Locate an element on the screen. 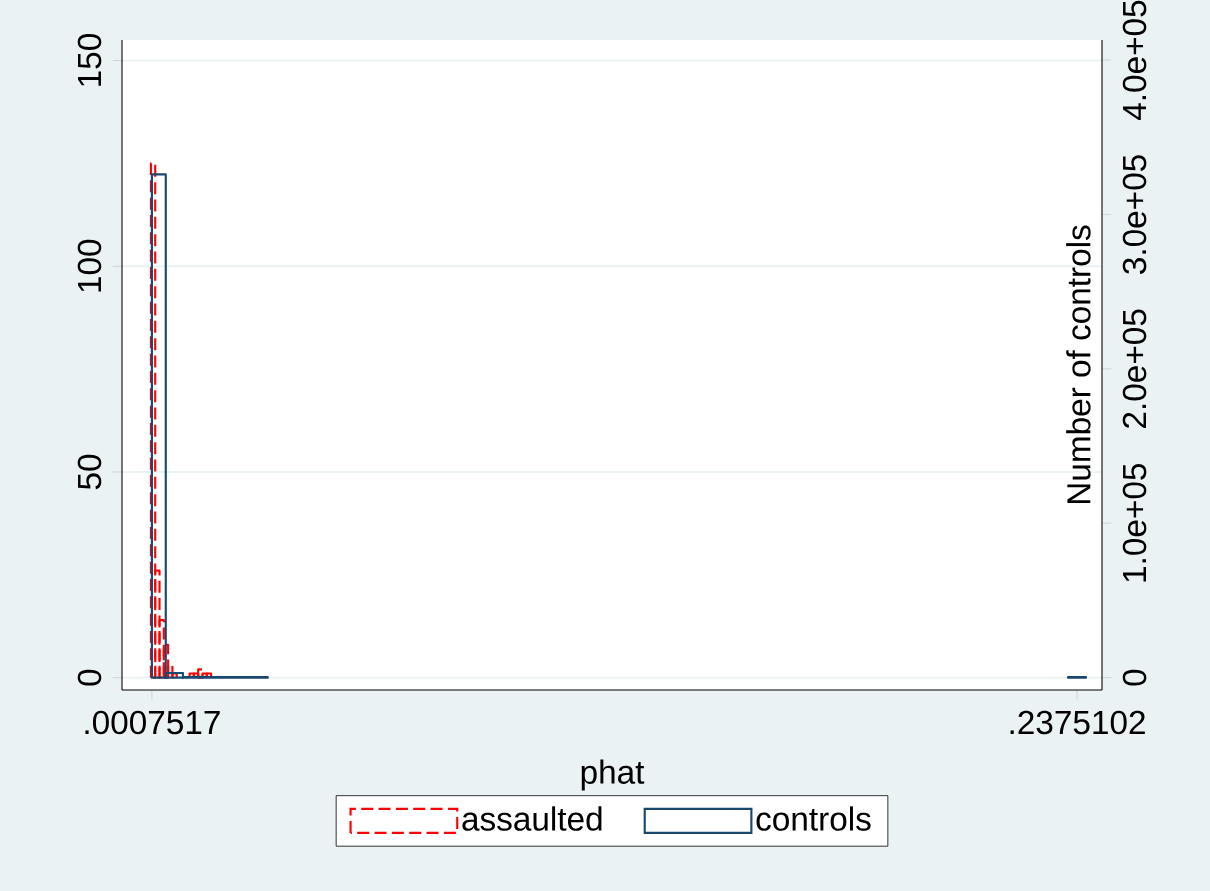 This screenshot has height=891, width=1210. x-tick-label: .0007517 is located at coordinates (152, 722).